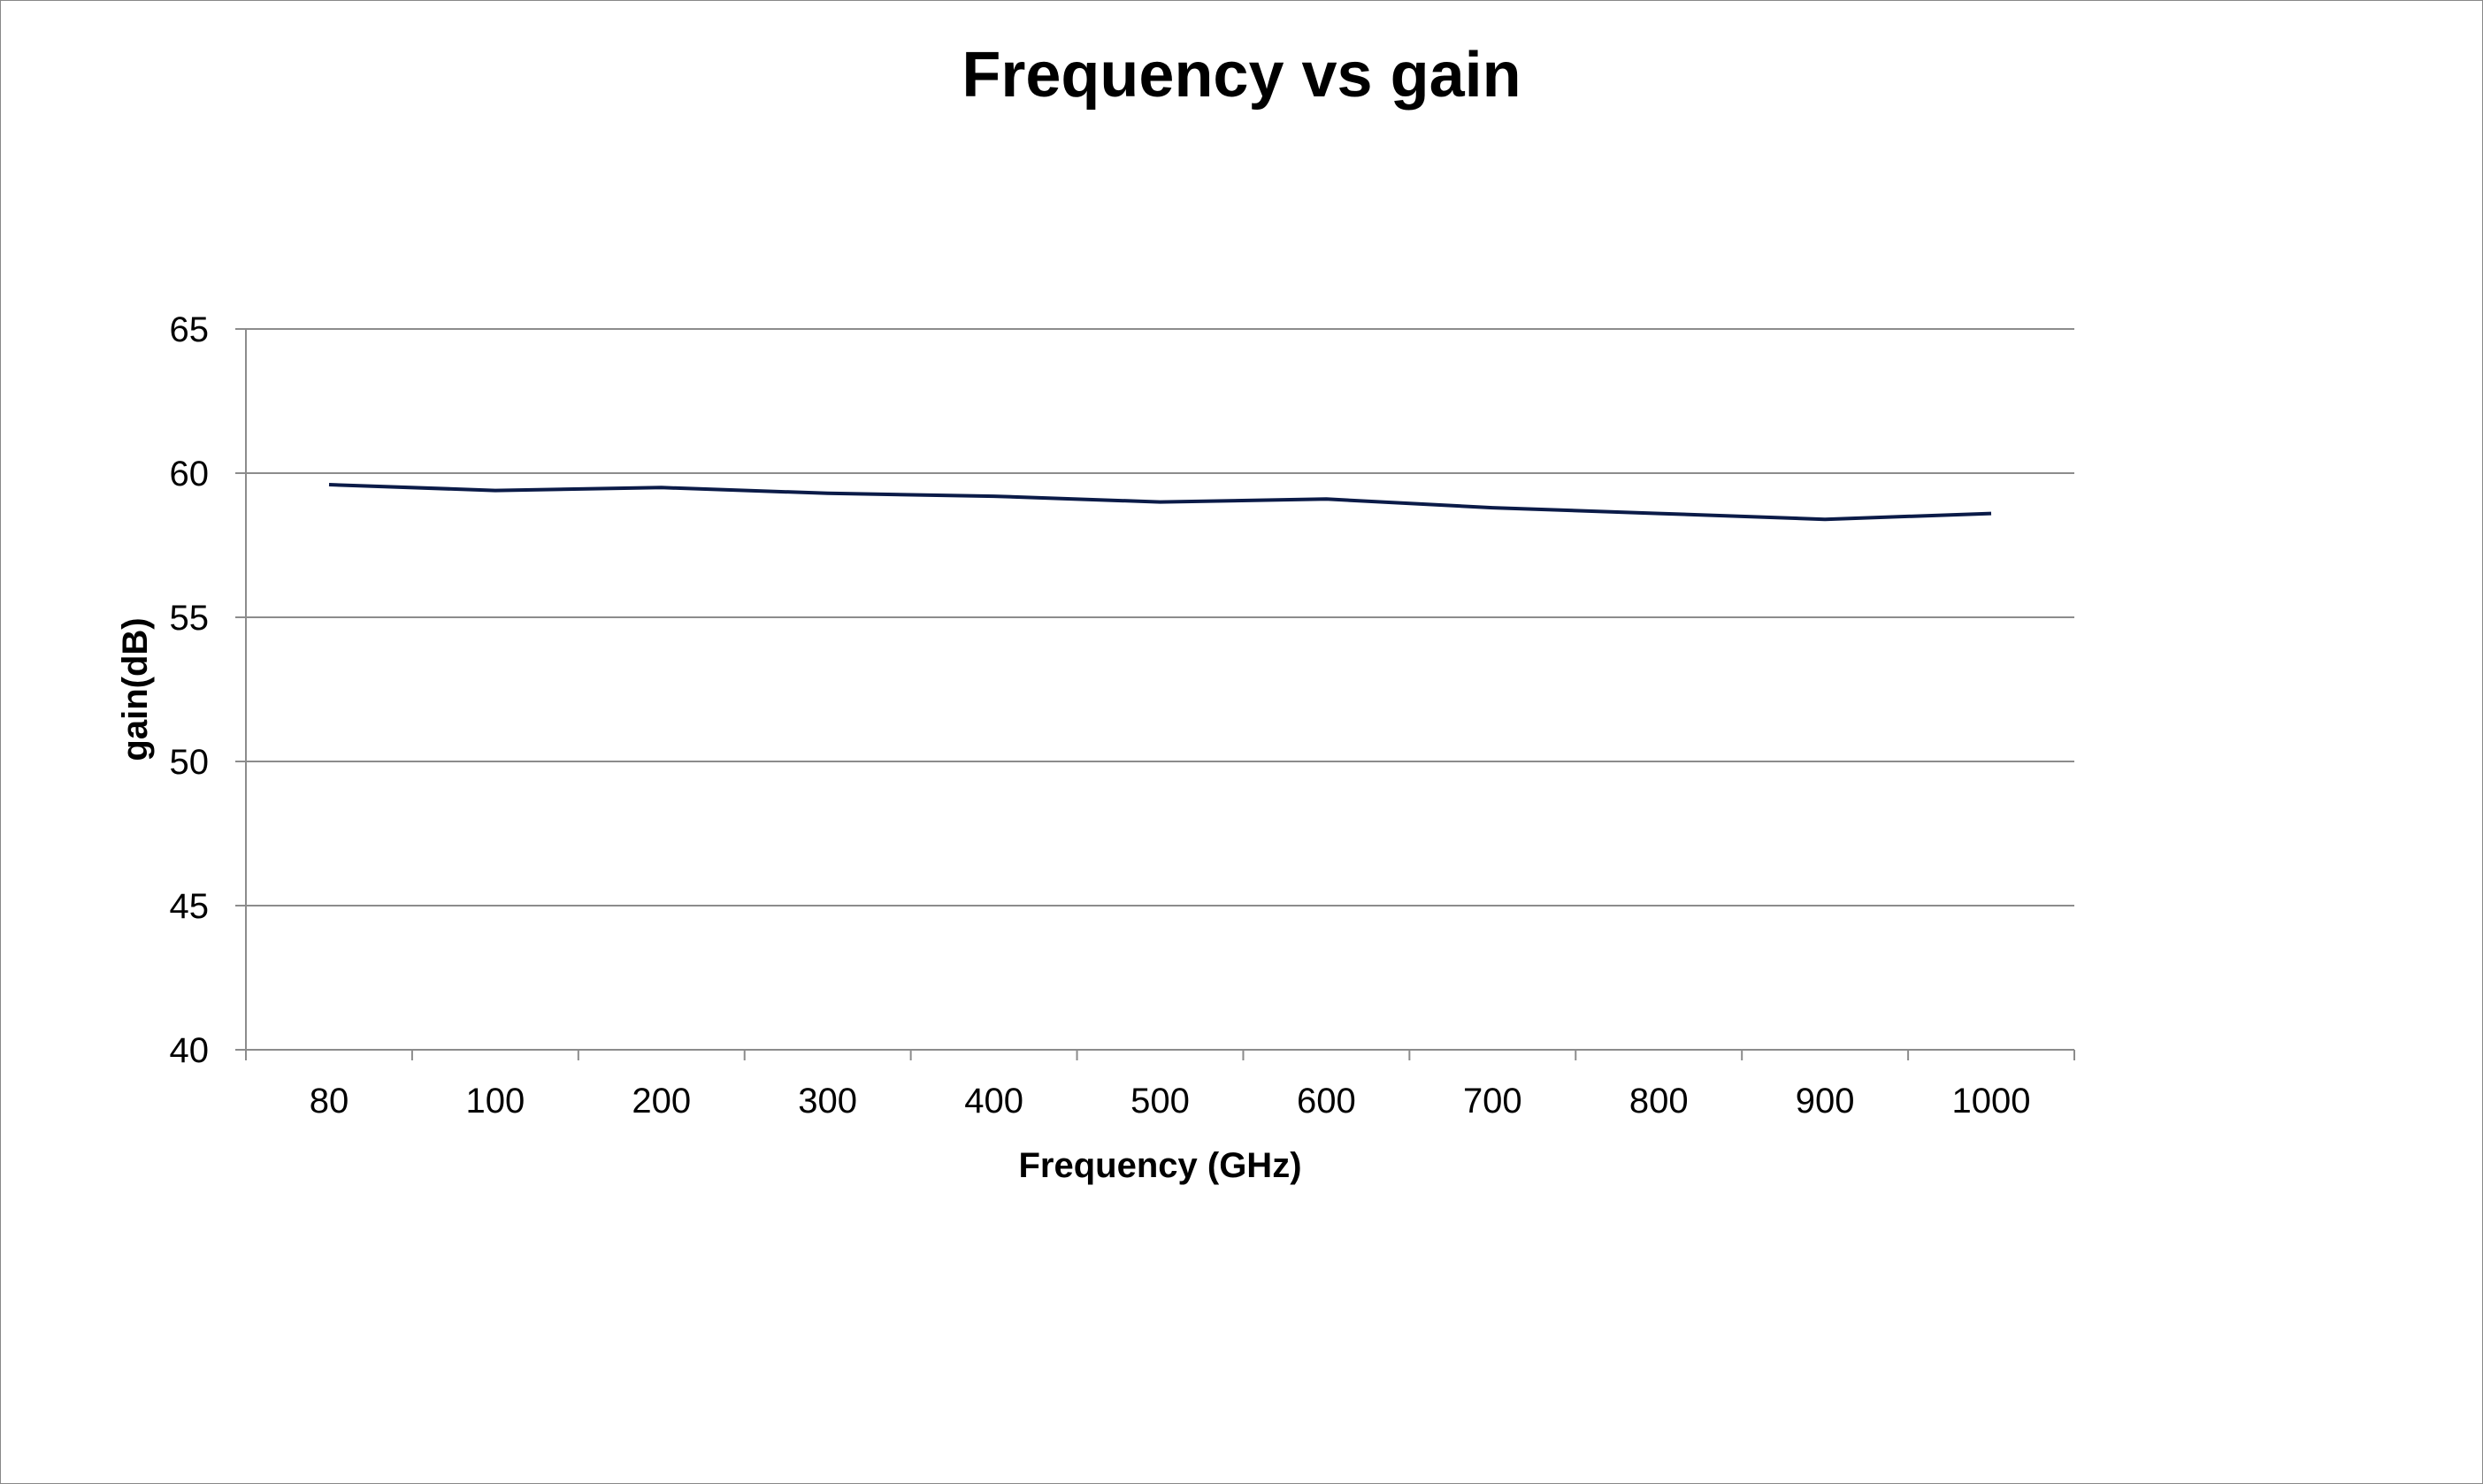  I want to click on y-tick-label: 55, so click(190, 618).